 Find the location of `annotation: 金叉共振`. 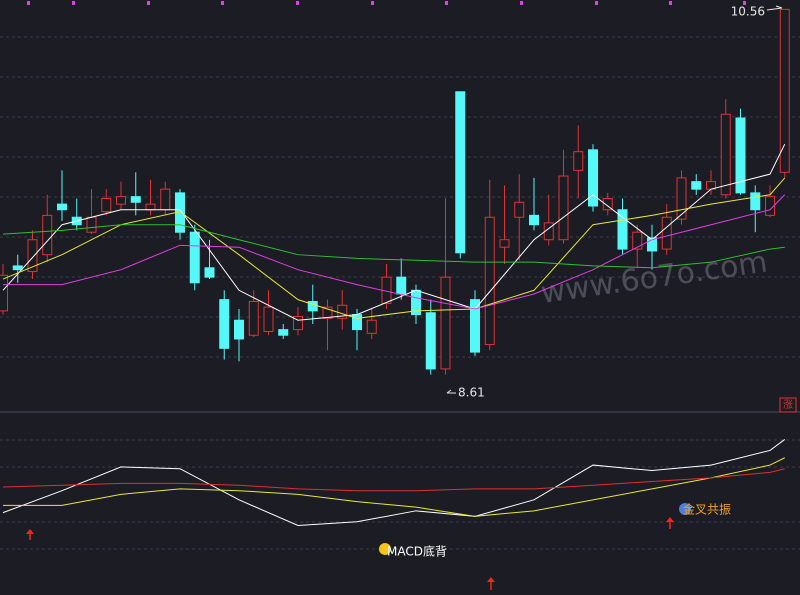

annotation: 金叉共振 is located at coordinates (707, 509).